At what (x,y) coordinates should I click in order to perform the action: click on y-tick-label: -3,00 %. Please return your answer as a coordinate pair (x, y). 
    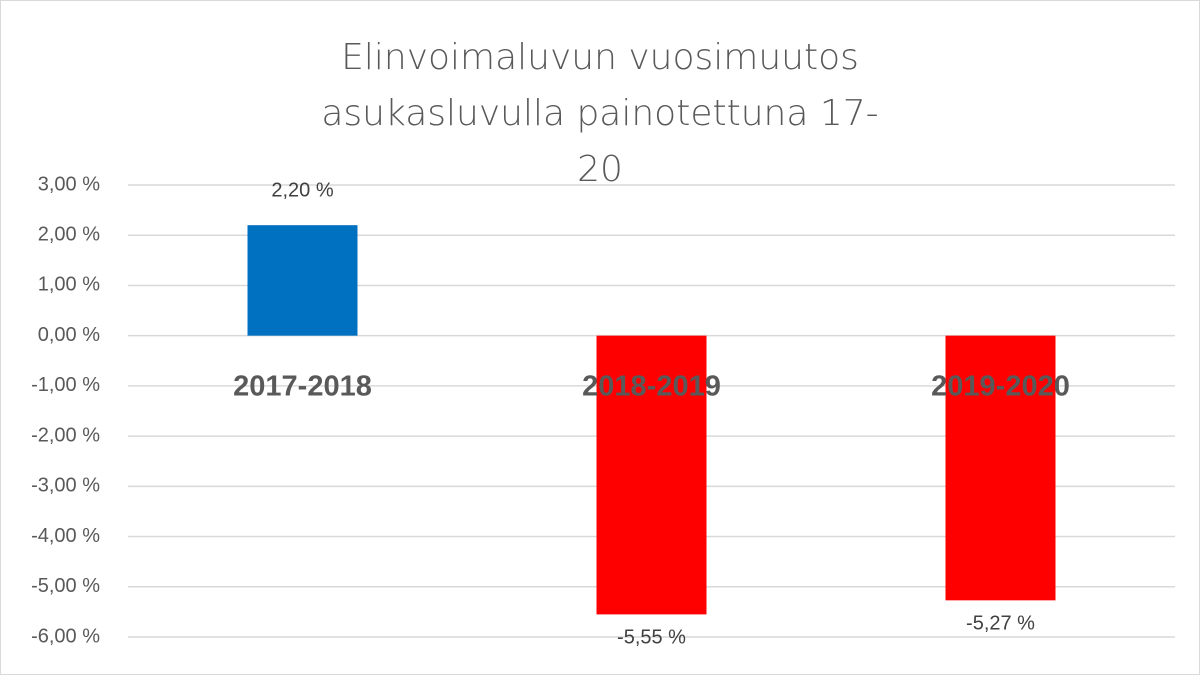
    Looking at the image, I should click on (65, 486).